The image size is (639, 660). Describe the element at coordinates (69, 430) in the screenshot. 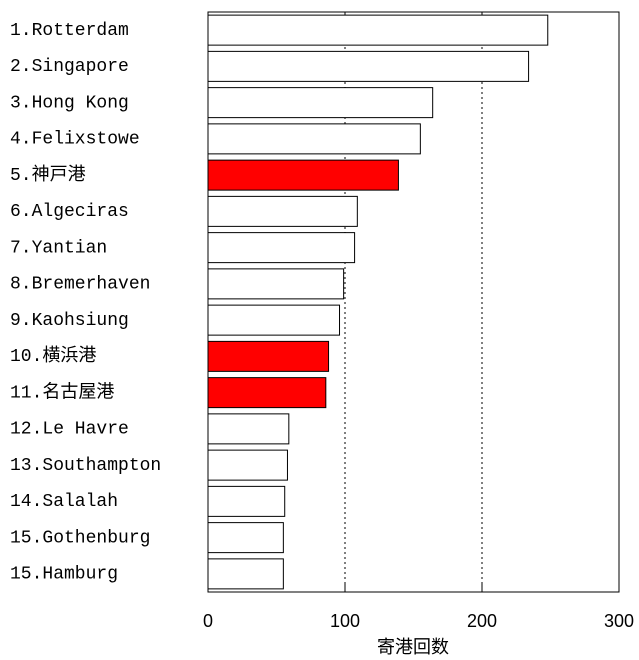

I see `y-tick-label: 12.Le Havre` at that location.